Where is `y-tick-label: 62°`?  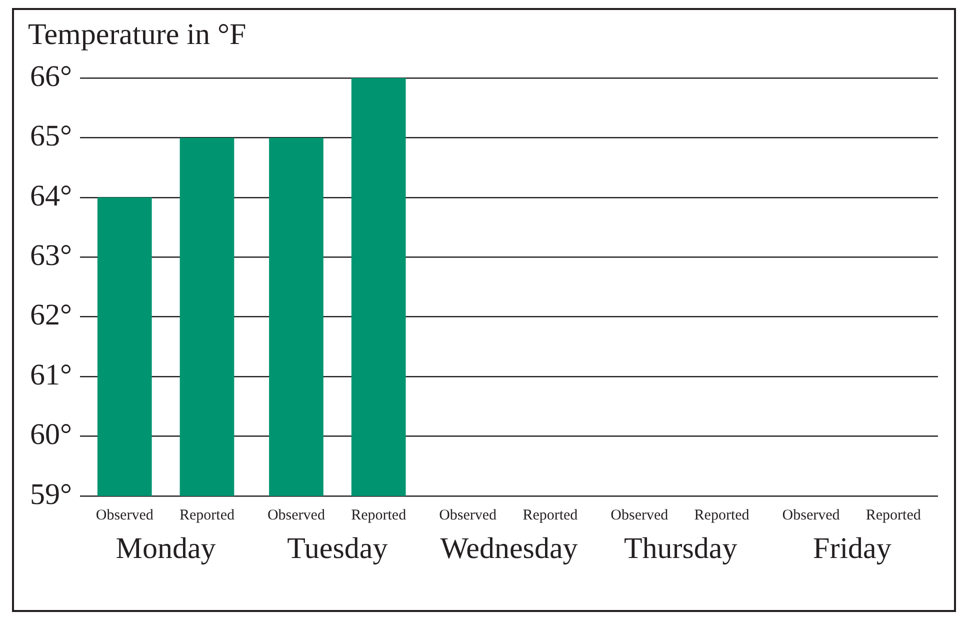 y-tick-label: 62° is located at coordinates (51, 315).